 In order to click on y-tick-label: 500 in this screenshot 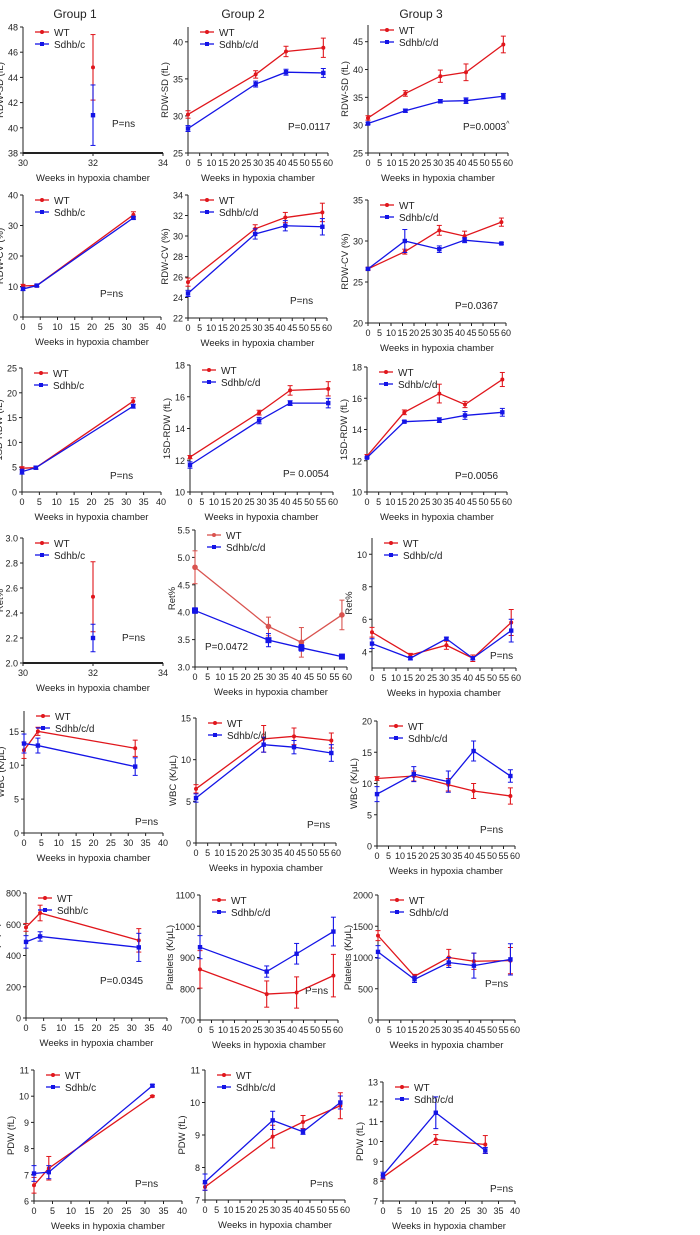, I will do `click(365, 989)`.